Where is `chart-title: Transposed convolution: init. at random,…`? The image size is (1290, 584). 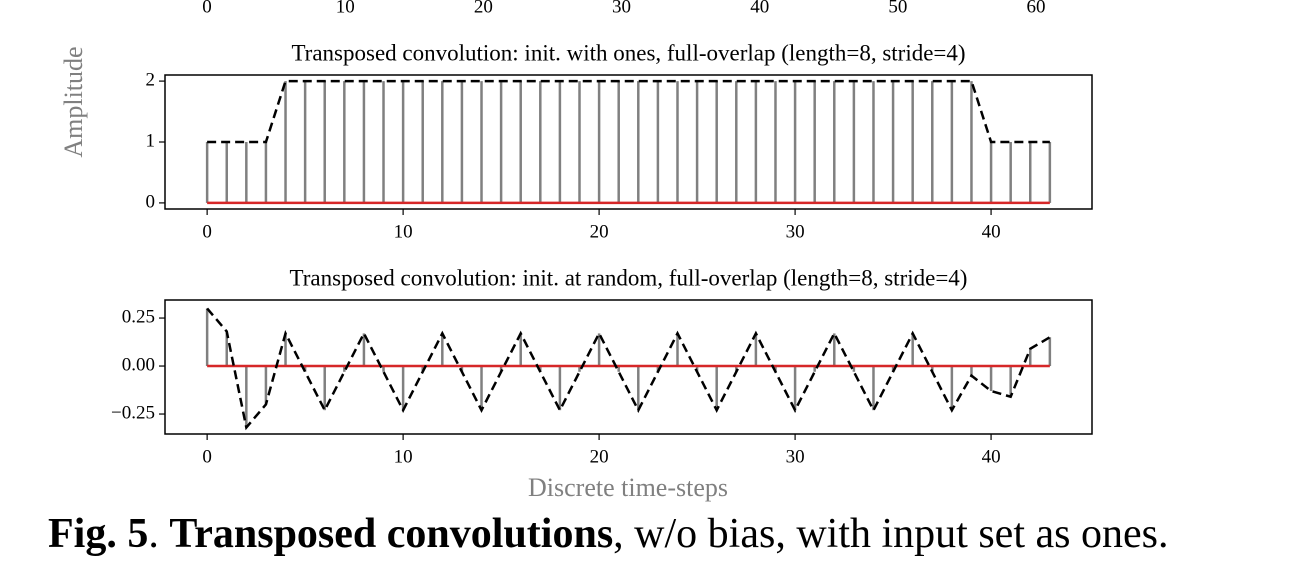 chart-title: Transposed convolution: init. at random,… is located at coordinates (629, 277).